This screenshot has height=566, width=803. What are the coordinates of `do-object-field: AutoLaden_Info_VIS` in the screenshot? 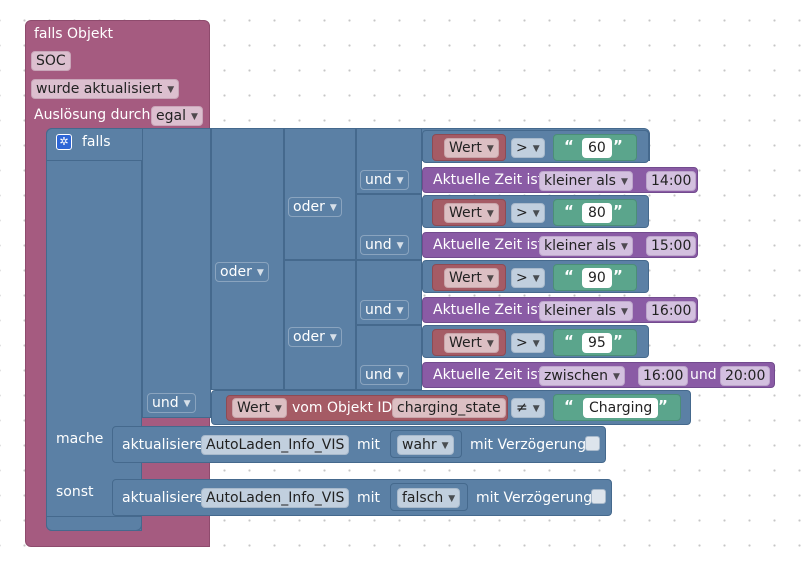 It's located at (275, 445).